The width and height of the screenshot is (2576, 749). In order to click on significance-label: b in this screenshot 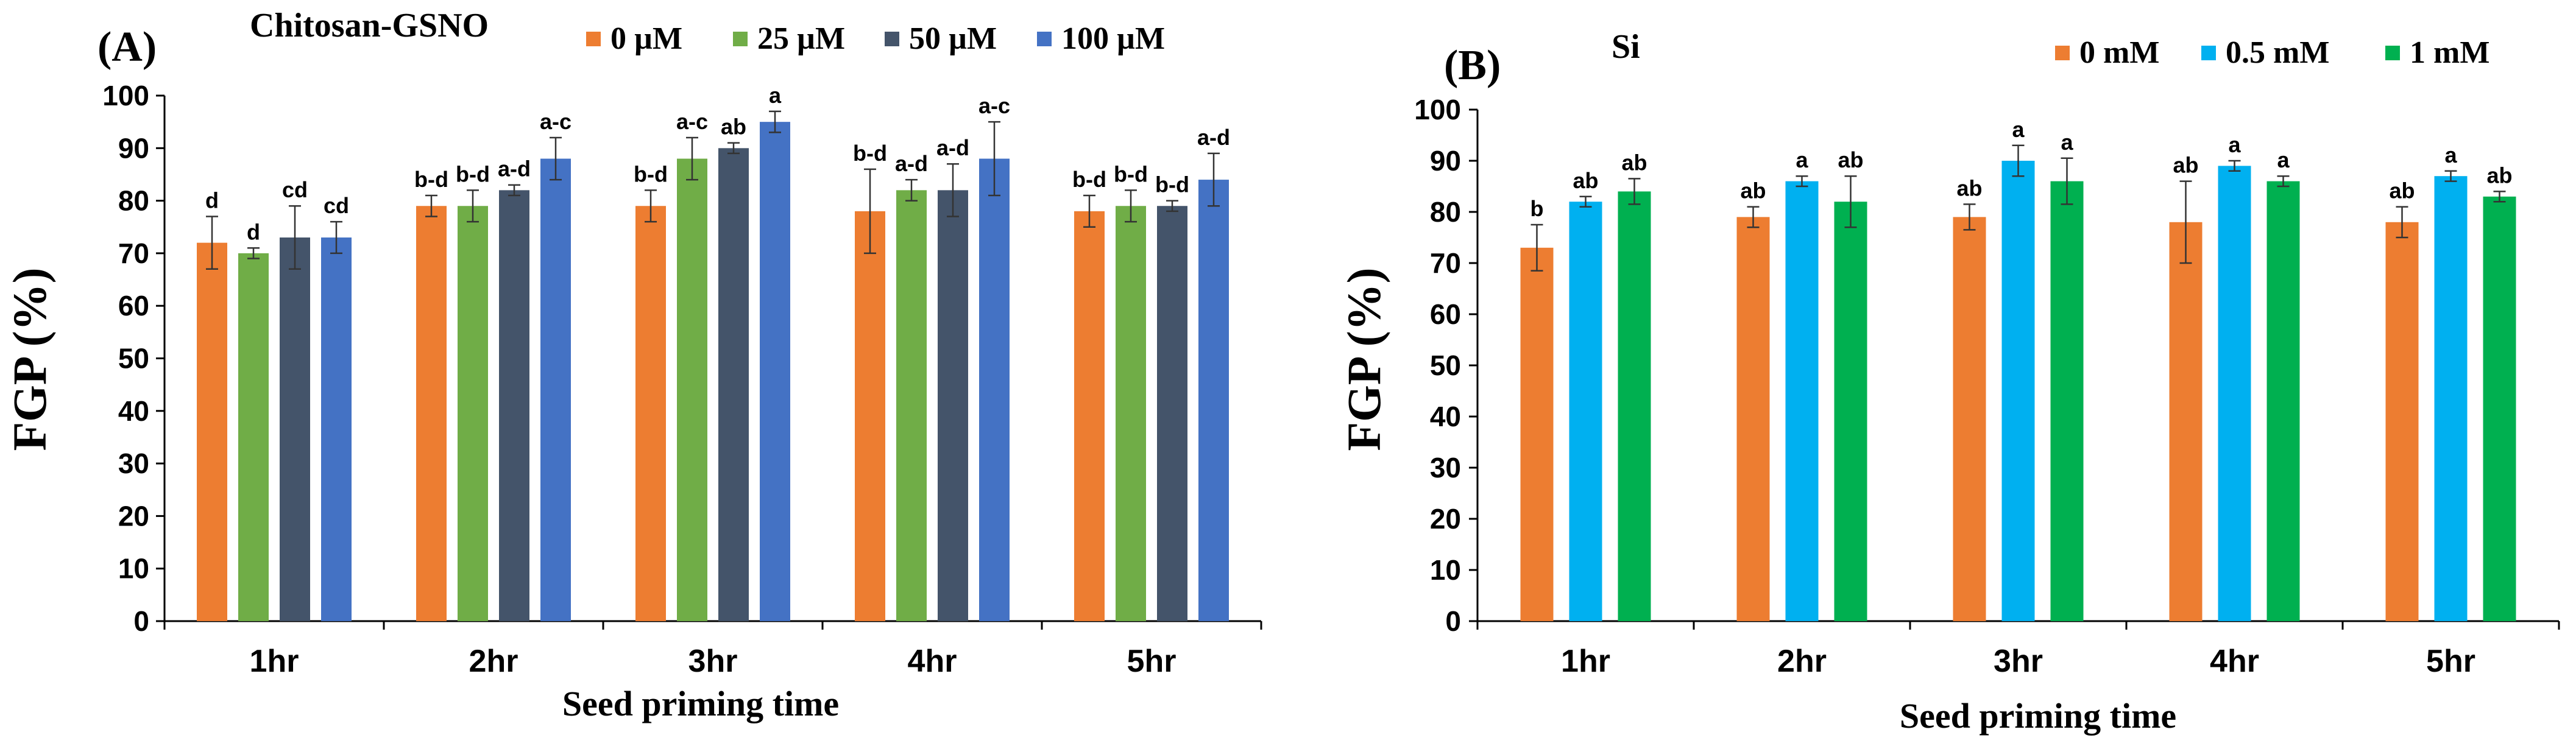, I will do `click(1537, 208)`.